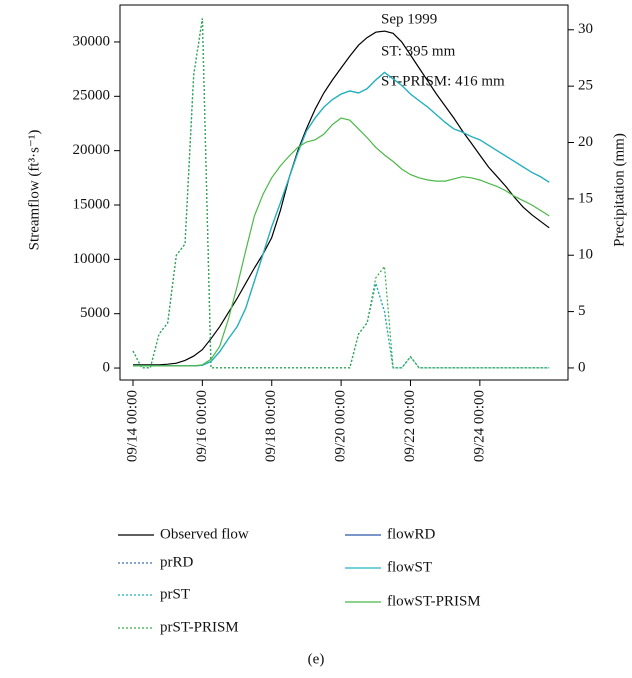 Image resolution: width=632 pixels, height=678 pixels. Describe the element at coordinates (410, 426) in the screenshot. I see `x-tick-label: 09/22 00:00` at that location.